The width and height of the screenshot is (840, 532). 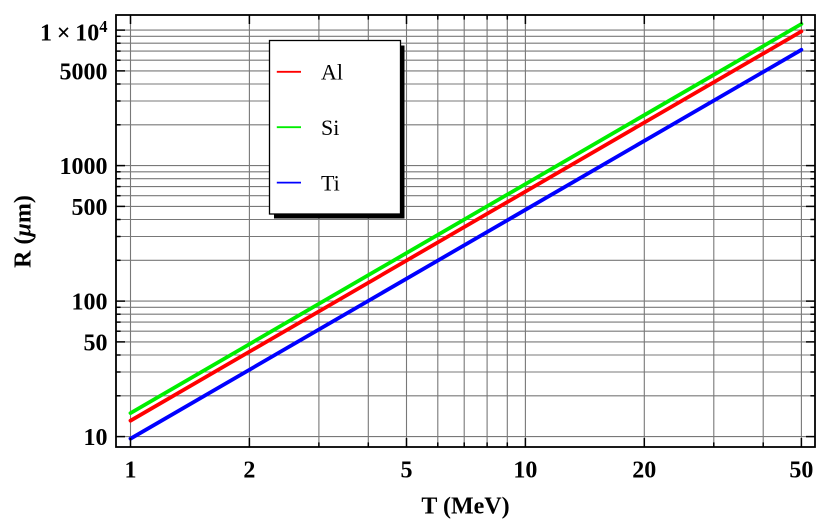 I want to click on svg-text: 20, so click(x=644, y=470).